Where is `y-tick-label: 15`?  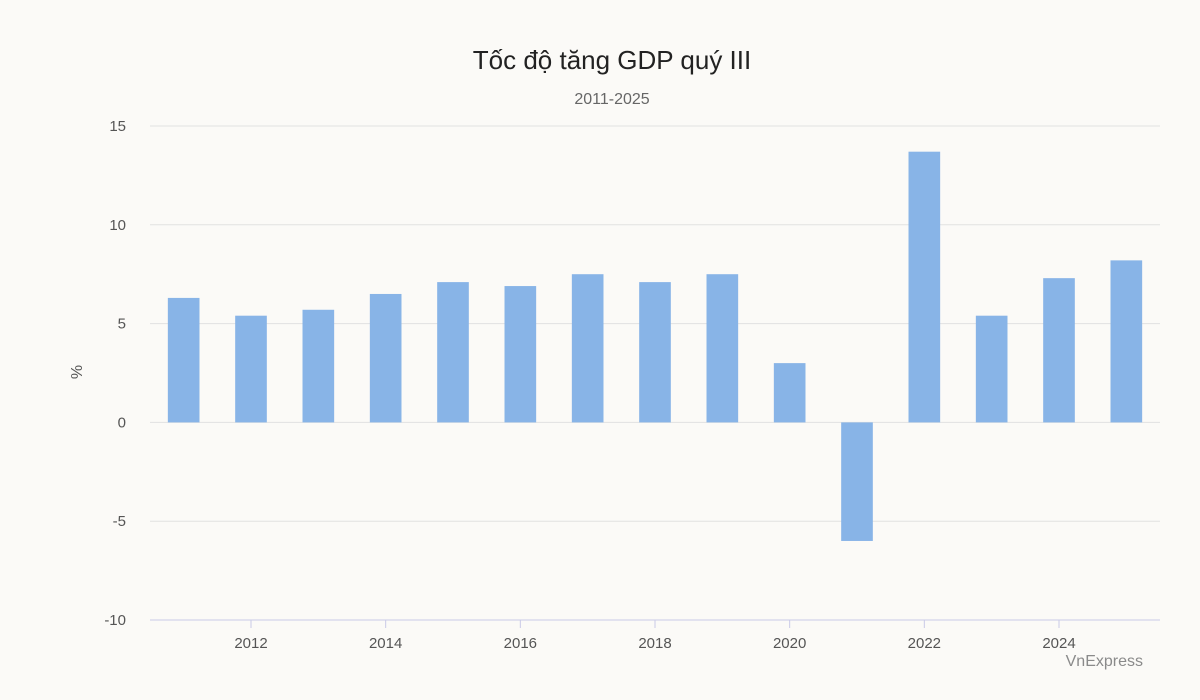 y-tick-label: 15 is located at coordinates (117, 126).